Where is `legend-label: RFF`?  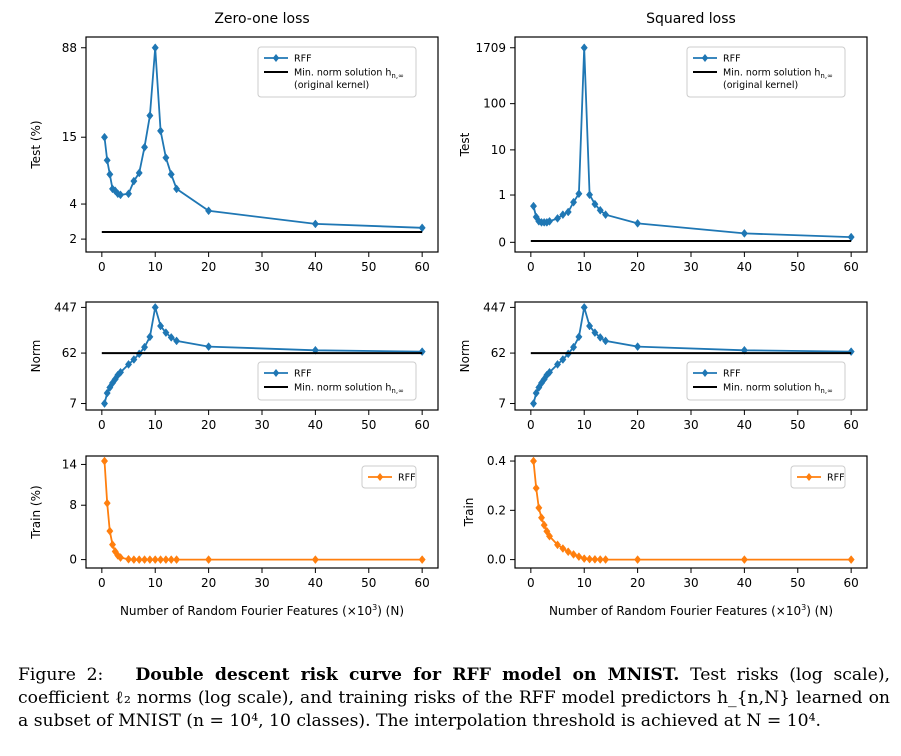
legend-label: RFF is located at coordinates (732, 374).